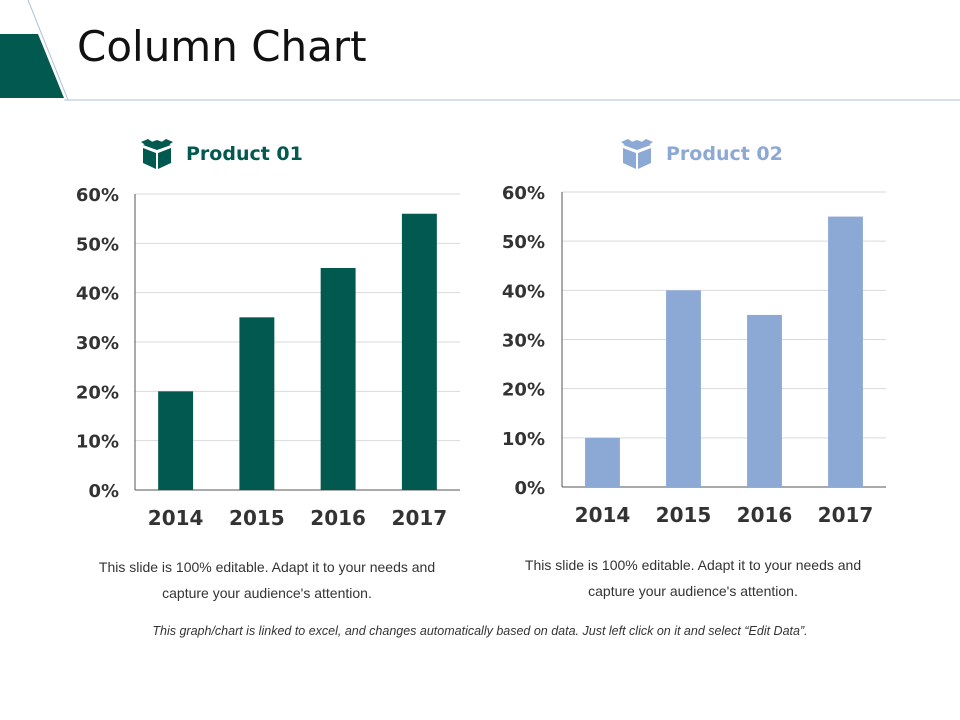 The width and height of the screenshot is (960, 720). Describe the element at coordinates (176, 518) in the screenshot. I see `product-01-x-tick-label: 2014` at that location.